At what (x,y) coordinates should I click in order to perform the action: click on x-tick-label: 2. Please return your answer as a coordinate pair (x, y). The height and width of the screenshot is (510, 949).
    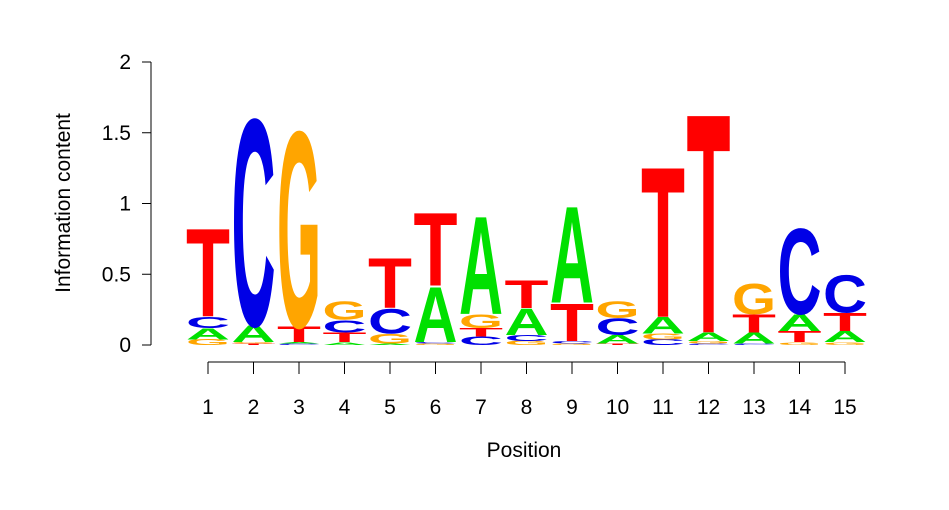
    Looking at the image, I should click on (254, 407).